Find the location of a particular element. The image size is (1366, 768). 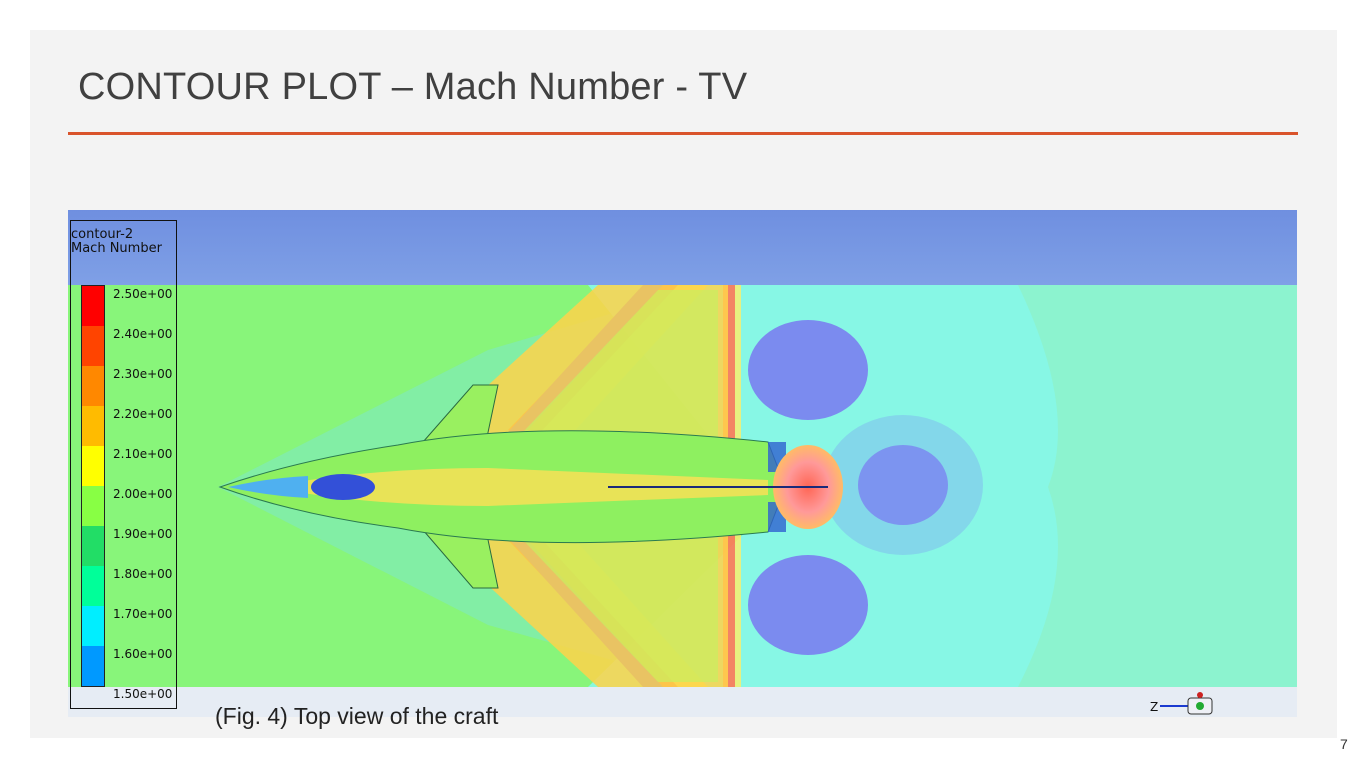

axis-y-marker-icon is located at coordinates (1200, 695).